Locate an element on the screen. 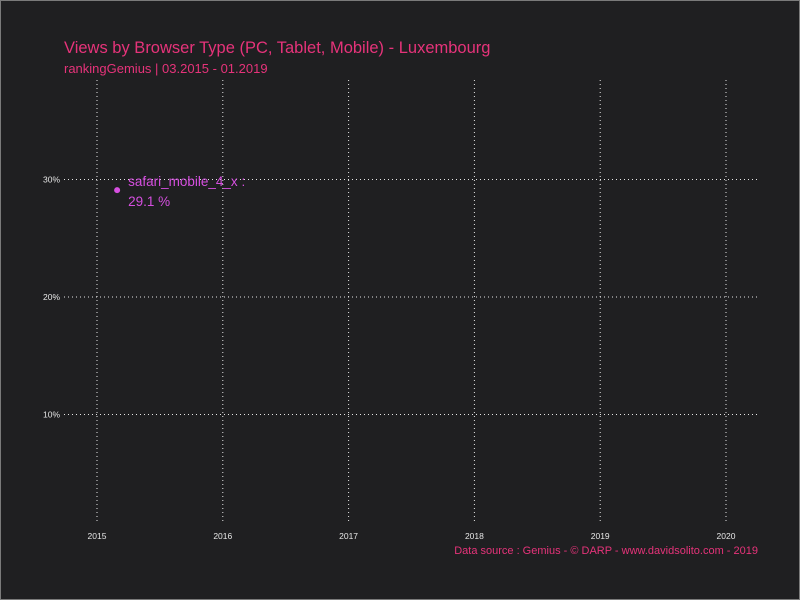 This screenshot has height=600, width=800. x-tick-label: 2016 is located at coordinates (222, 536).